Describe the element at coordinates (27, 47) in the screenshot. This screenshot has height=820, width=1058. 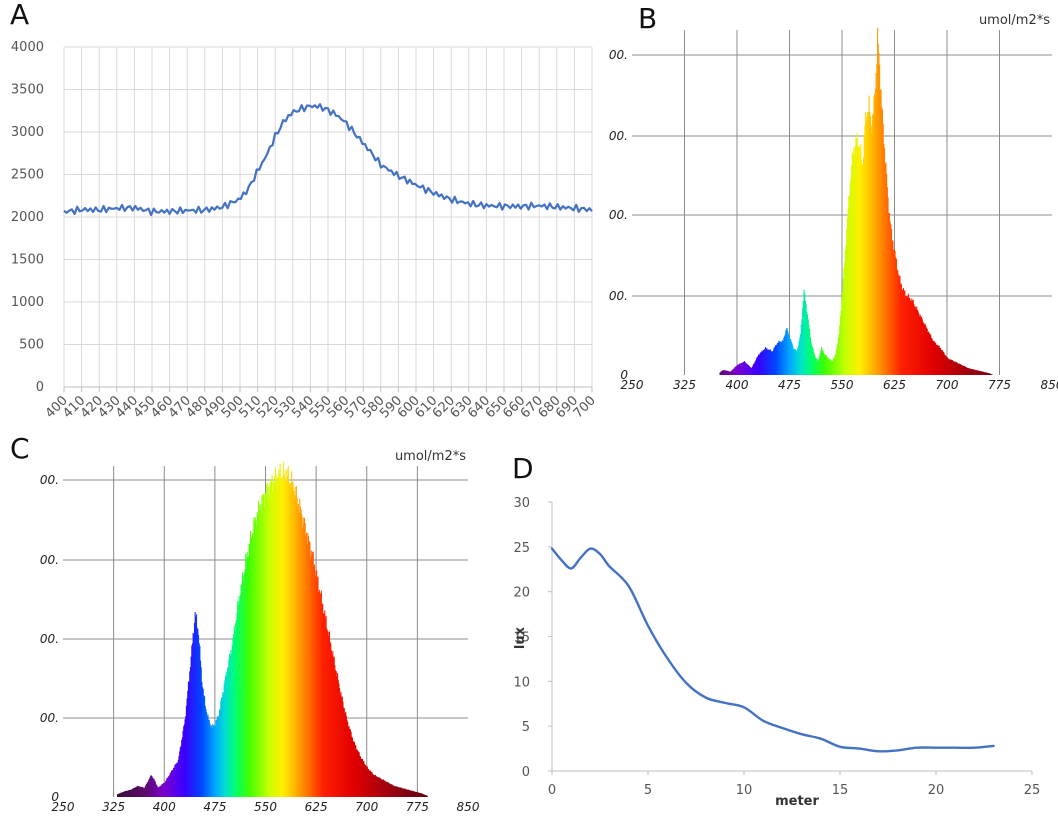
I see `panel-a-y-tick-label: 4000` at that location.